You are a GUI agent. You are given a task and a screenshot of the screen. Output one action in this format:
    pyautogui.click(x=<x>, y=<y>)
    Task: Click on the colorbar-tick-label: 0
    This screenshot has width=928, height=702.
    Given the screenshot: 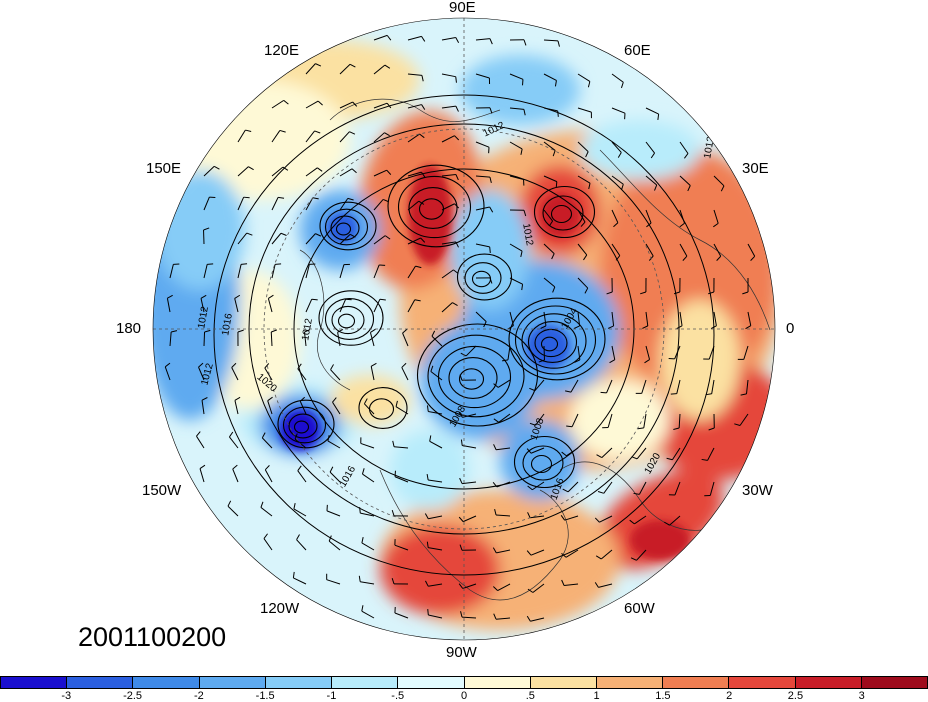 What is the action you would take?
    pyautogui.click(x=464, y=696)
    